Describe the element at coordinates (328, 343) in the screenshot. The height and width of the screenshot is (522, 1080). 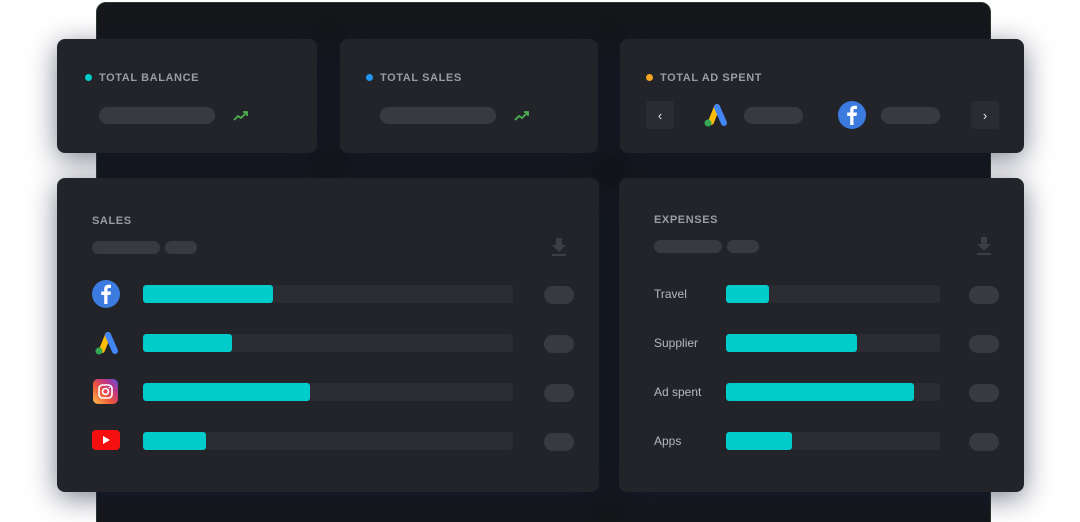
I see `sales-bar-google-ads` at that location.